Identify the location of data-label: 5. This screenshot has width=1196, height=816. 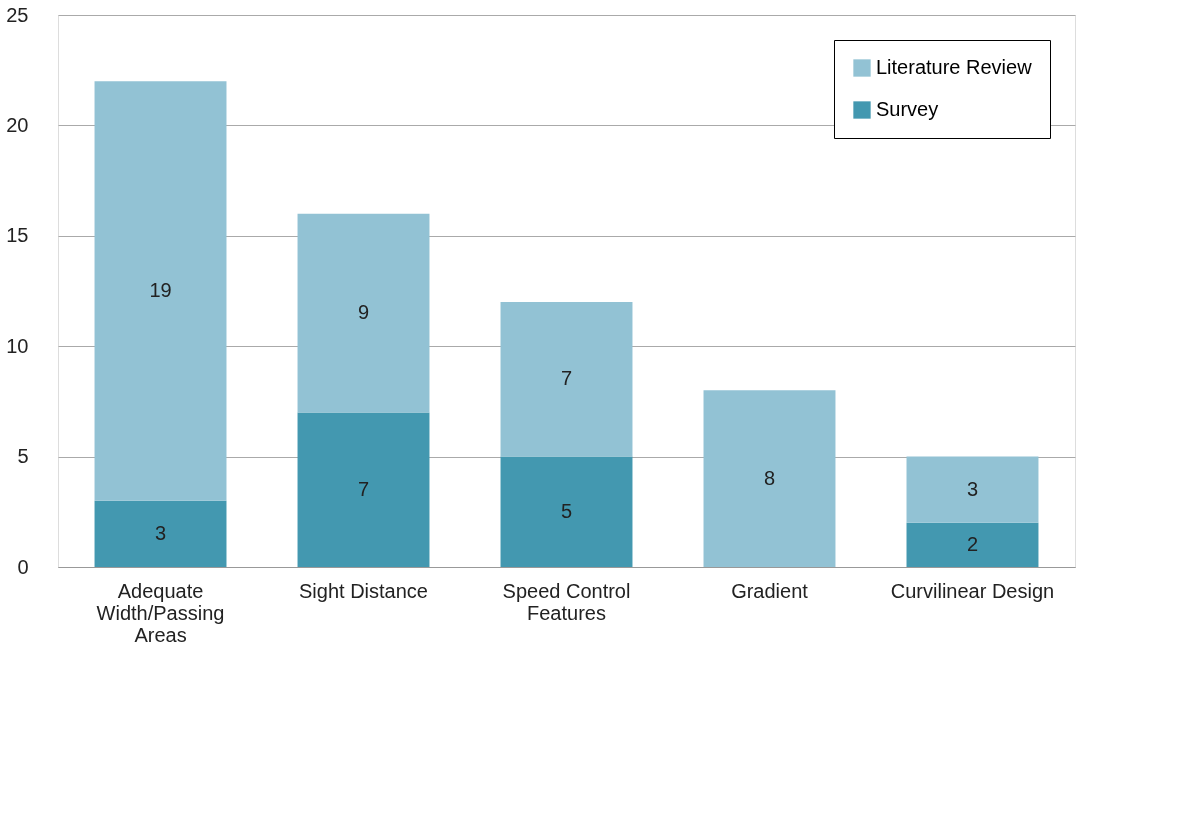
(566, 510).